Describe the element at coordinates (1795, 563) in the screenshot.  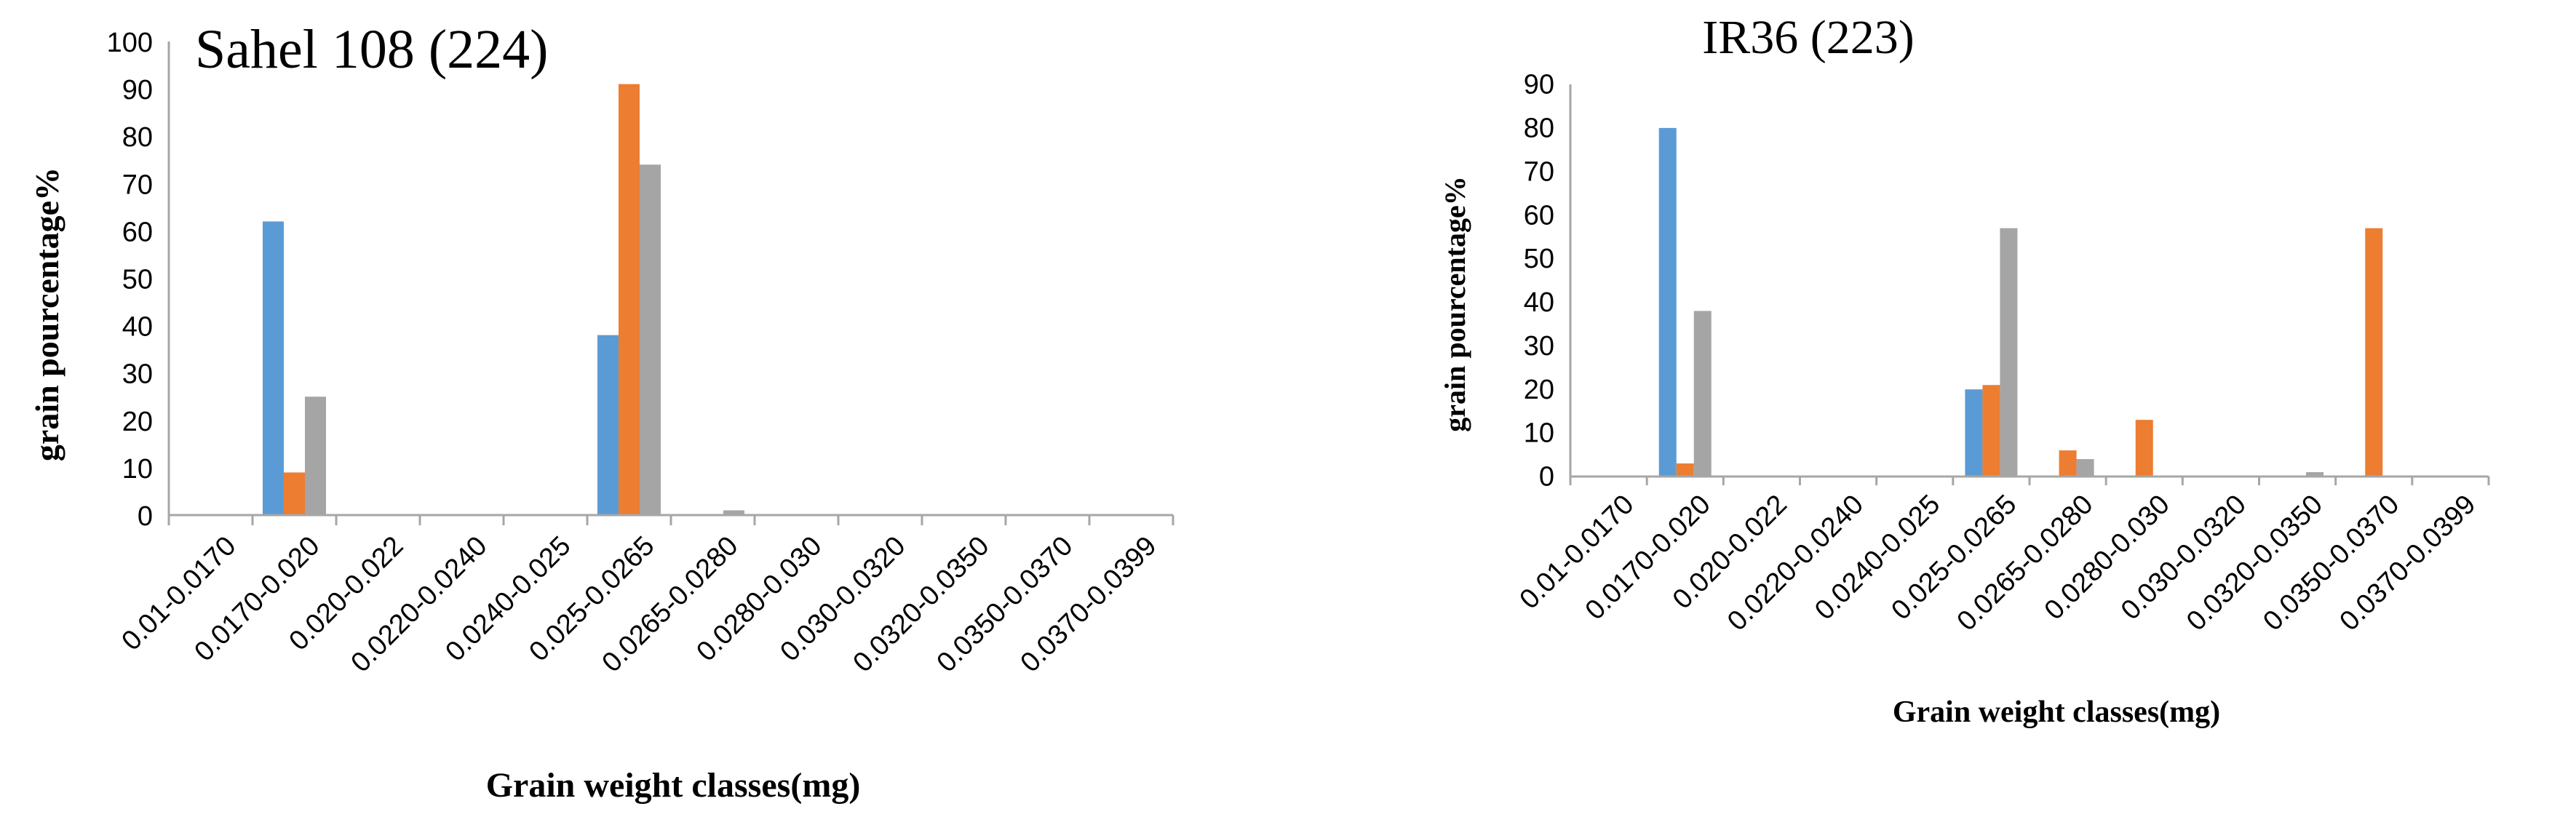
I see `x-tick-label: 0.0220-0.0240` at that location.